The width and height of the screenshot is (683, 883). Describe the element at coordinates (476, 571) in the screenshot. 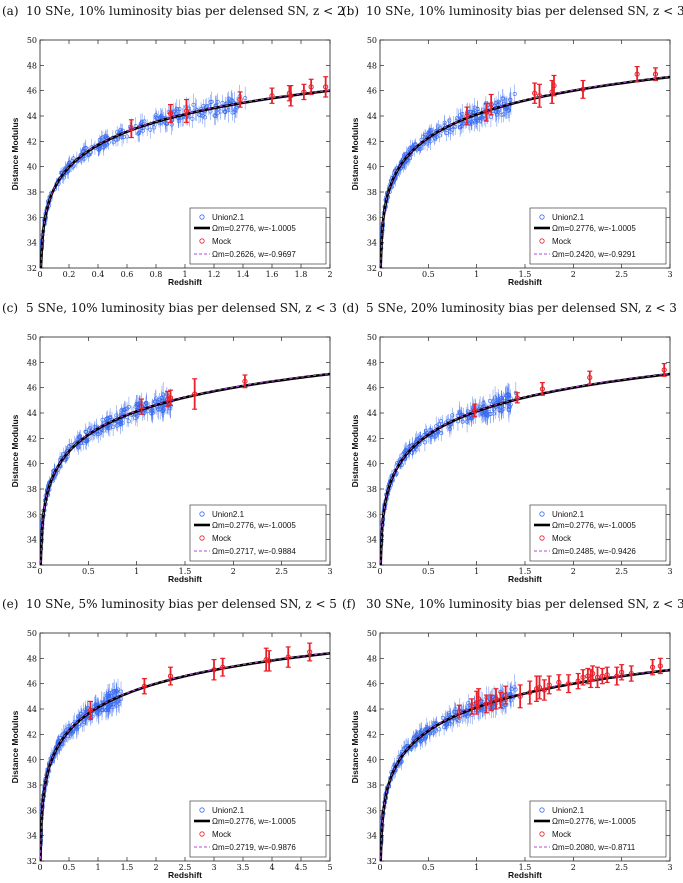

I see `x-tick-label: 1` at that location.